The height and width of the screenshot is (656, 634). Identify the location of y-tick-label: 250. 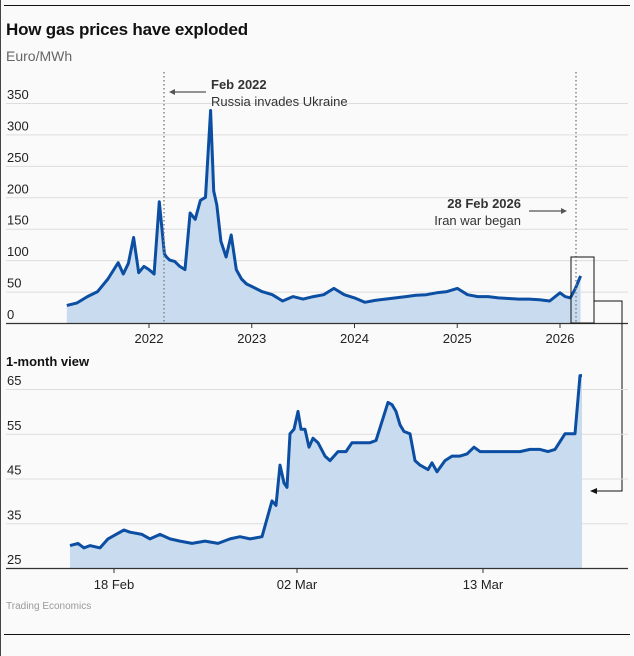
(18, 157).